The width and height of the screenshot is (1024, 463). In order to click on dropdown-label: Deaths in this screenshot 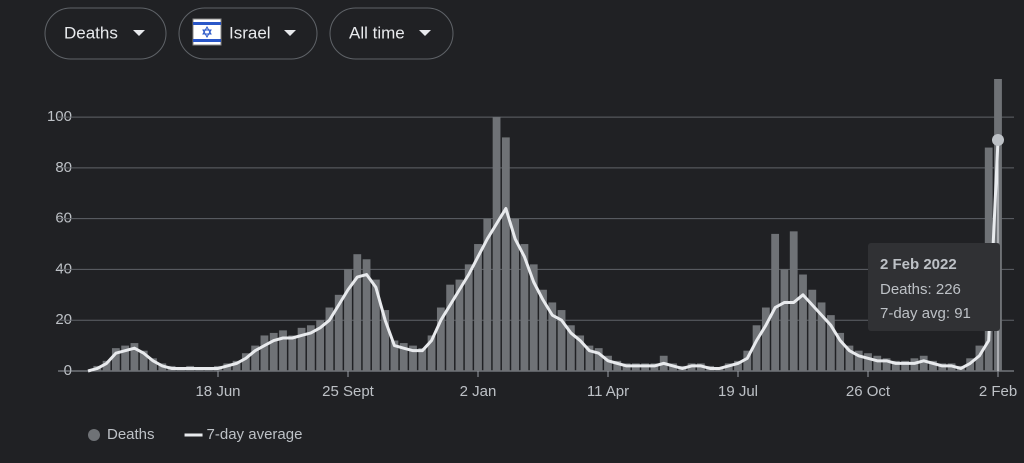, I will do `click(91, 32)`.